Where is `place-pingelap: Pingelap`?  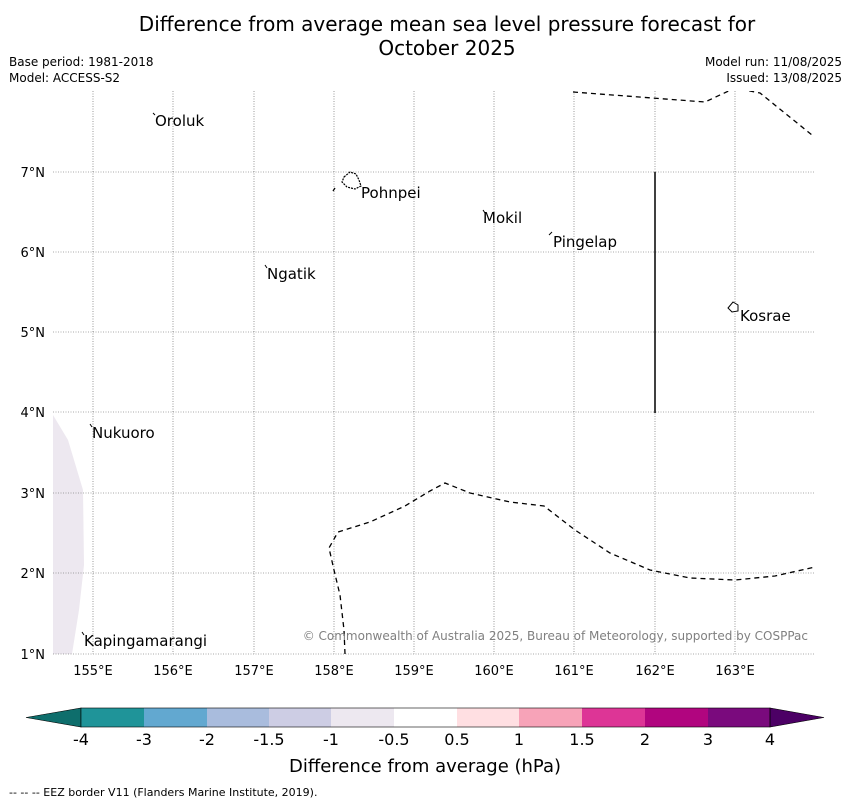
place-pingelap: Pingelap is located at coordinates (585, 242).